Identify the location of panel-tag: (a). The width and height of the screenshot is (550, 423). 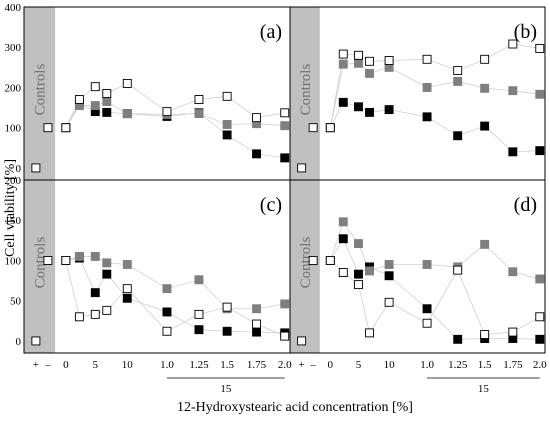
(271, 32).